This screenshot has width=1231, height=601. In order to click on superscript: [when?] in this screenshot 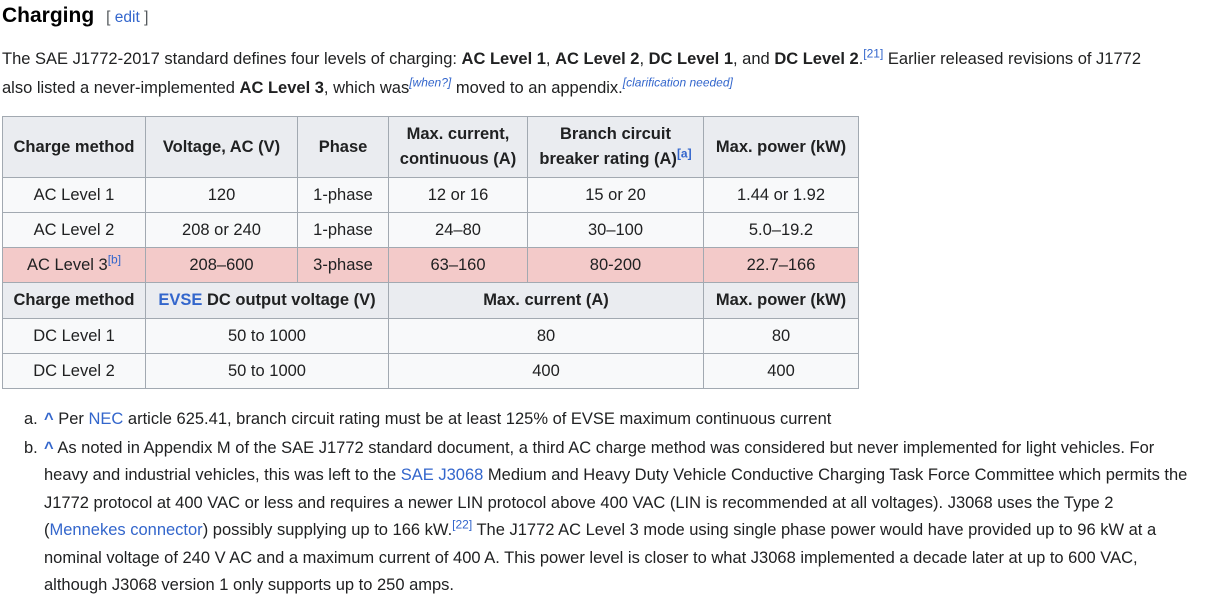, I will do `click(430, 83)`.